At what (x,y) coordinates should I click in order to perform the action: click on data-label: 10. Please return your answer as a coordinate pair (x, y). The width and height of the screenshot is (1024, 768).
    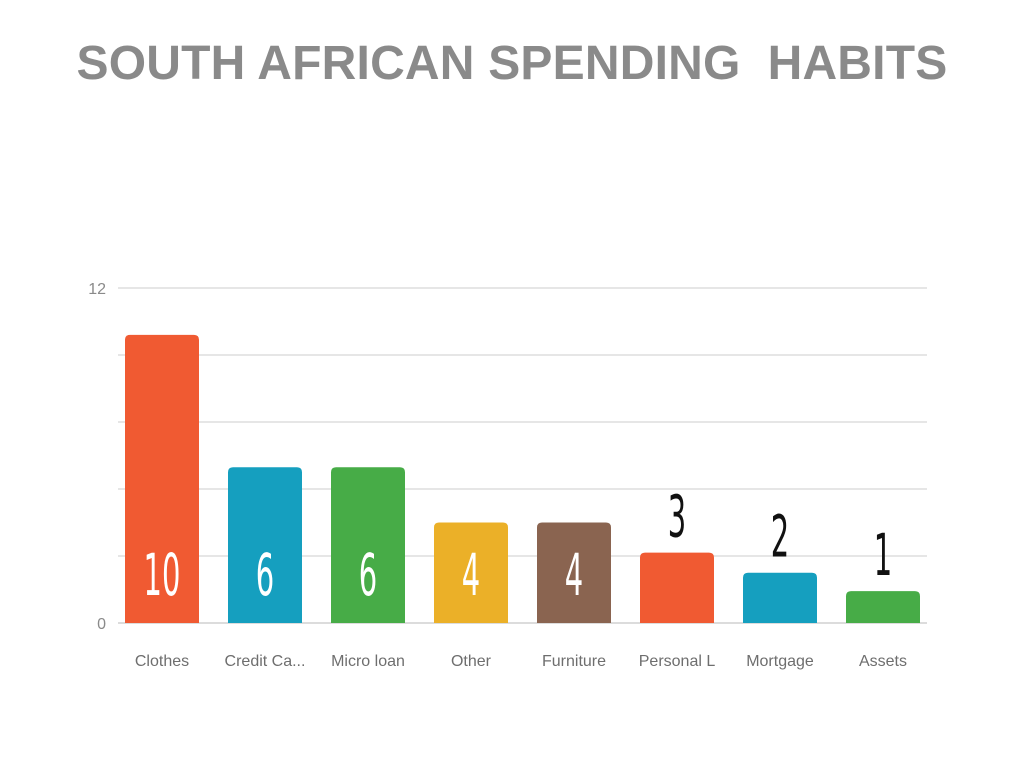
    Looking at the image, I should click on (162, 575).